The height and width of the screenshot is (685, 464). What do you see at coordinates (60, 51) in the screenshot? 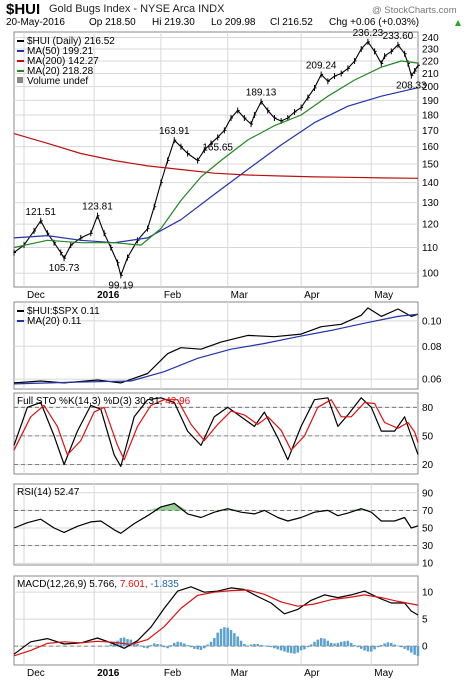
I see `price-legend-item: MA(50) 199.21` at bounding box center [60, 51].